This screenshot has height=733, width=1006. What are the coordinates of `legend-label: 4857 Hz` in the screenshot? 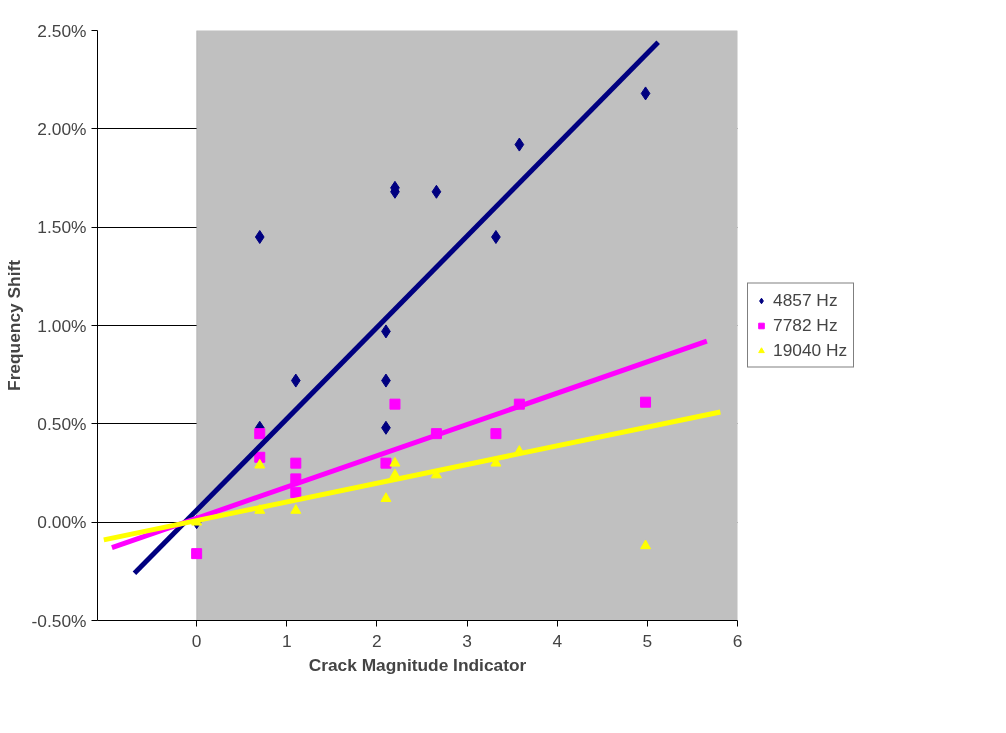 It's located at (805, 300).